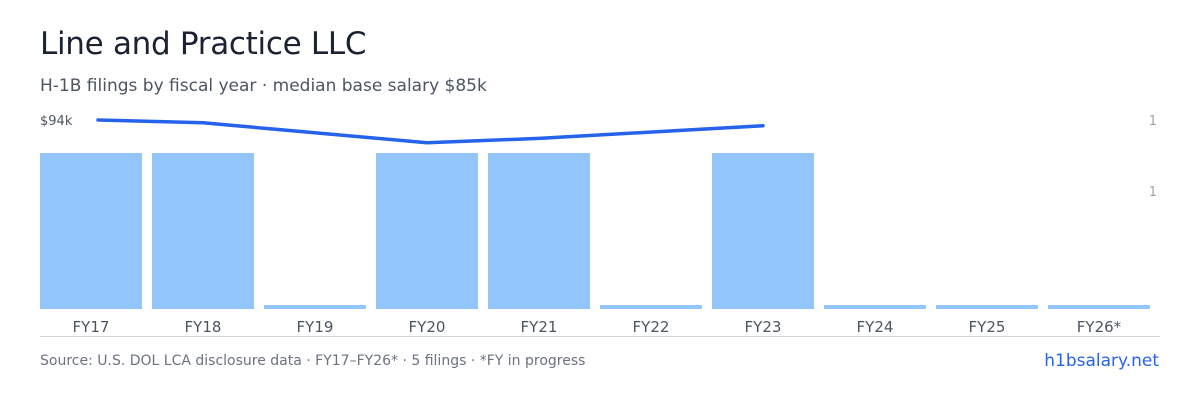 This screenshot has height=400, width=1200. Describe the element at coordinates (315, 307) in the screenshot. I see `bar-FY19` at that location.